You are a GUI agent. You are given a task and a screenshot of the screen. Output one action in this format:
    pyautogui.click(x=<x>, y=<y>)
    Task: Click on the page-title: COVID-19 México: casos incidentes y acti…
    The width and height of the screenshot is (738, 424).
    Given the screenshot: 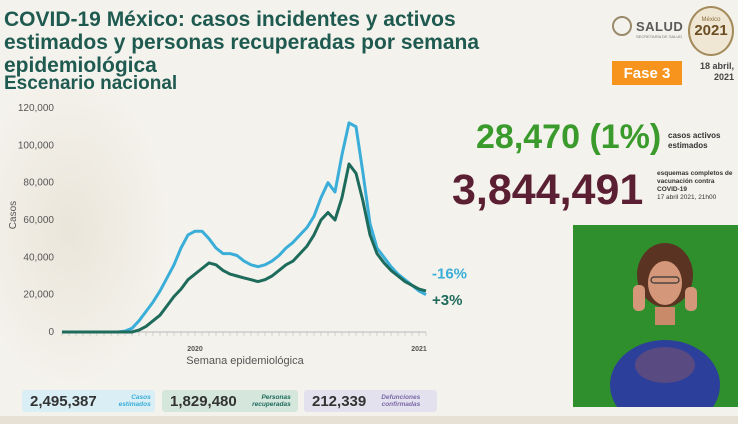 What is the action you would take?
    pyautogui.click(x=242, y=42)
    